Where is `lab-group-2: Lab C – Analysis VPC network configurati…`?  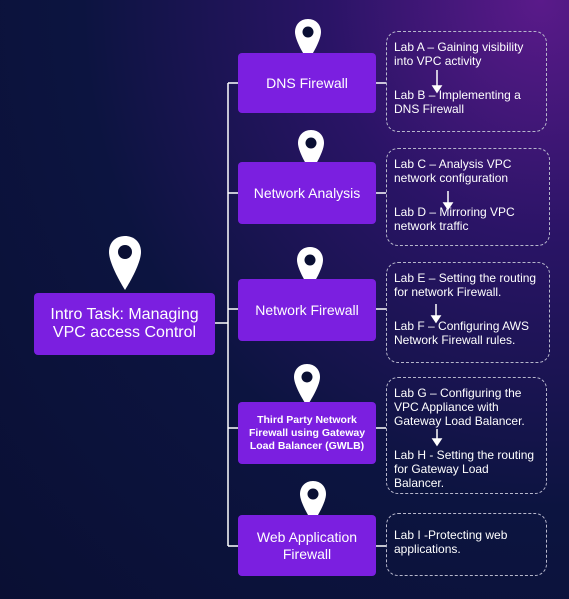
lab-group-2: Lab C – Analysis VPC network configurati… is located at coordinates (468, 197).